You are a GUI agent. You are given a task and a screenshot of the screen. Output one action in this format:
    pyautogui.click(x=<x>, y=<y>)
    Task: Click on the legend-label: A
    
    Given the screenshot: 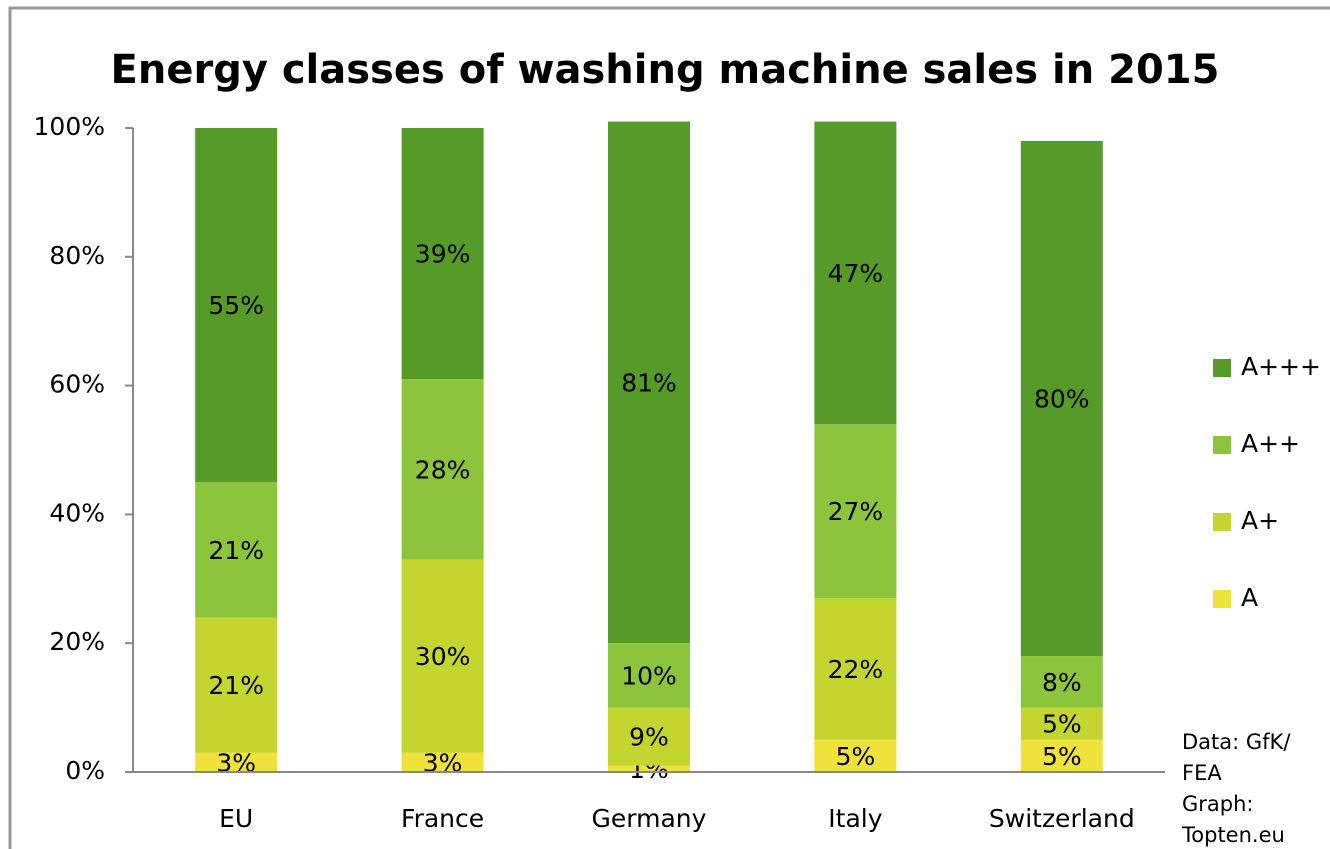 What is the action you would take?
    pyautogui.click(x=1249, y=597)
    